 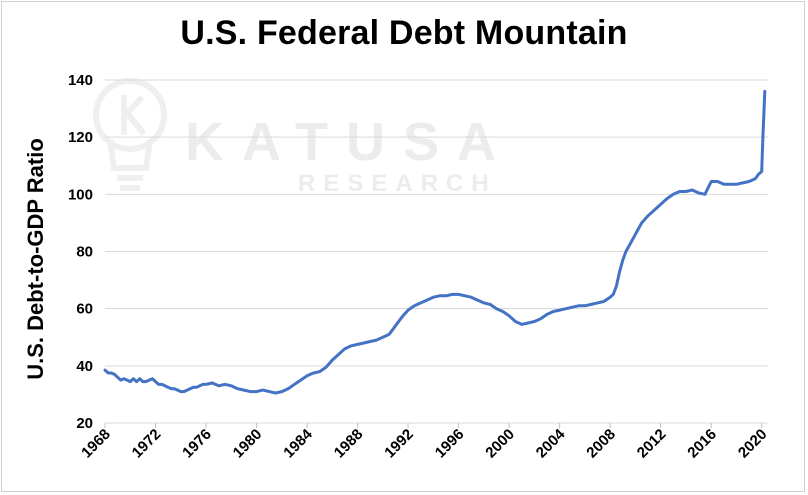 I want to click on y-tick-label: 60, so click(x=84, y=309).